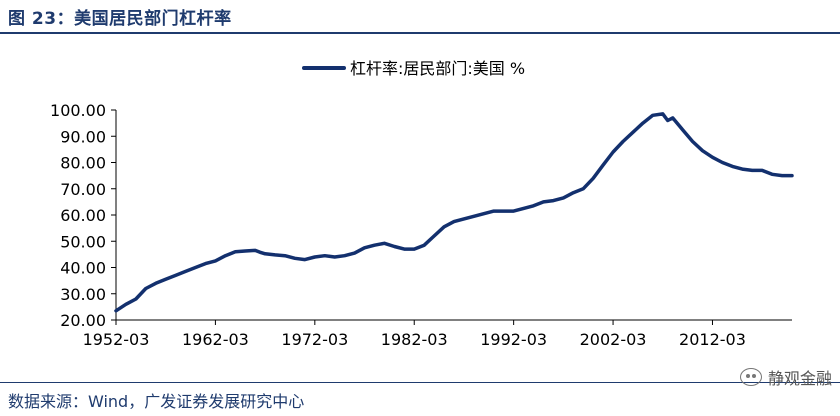 This screenshot has height=416, width=840. I want to click on y-tick-label: 50.00, so click(83, 241).